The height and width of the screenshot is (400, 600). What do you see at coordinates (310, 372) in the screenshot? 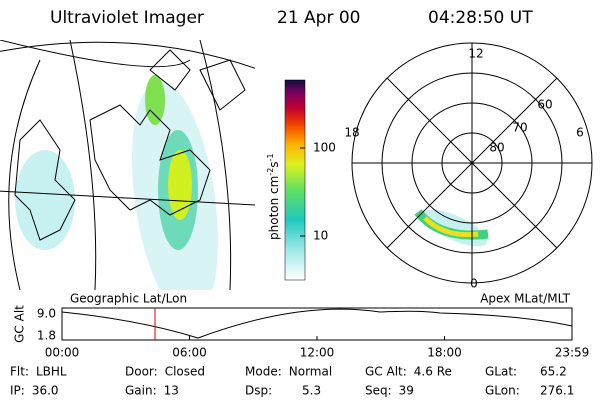
I see `field-value: Normal` at bounding box center [310, 372].